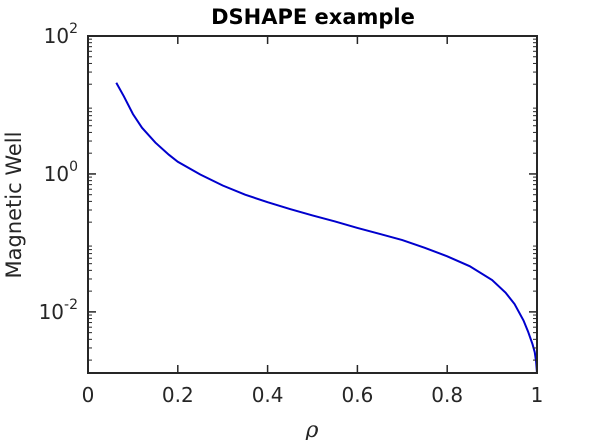  I want to click on y-axis-label: Magnetic Well, so click(14, 205).